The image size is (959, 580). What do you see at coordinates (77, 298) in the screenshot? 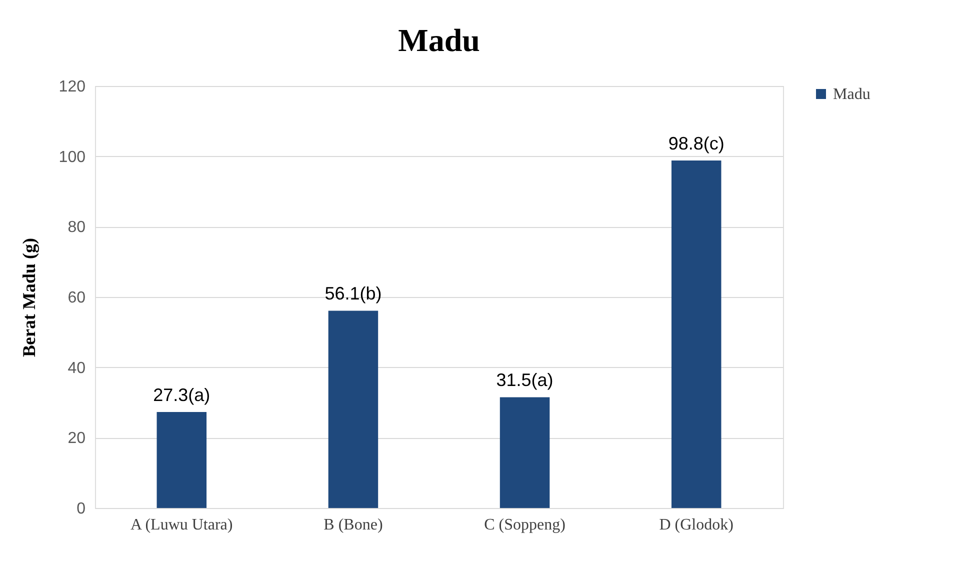
I see `y-tick-label: 60` at bounding box center [77, 298].